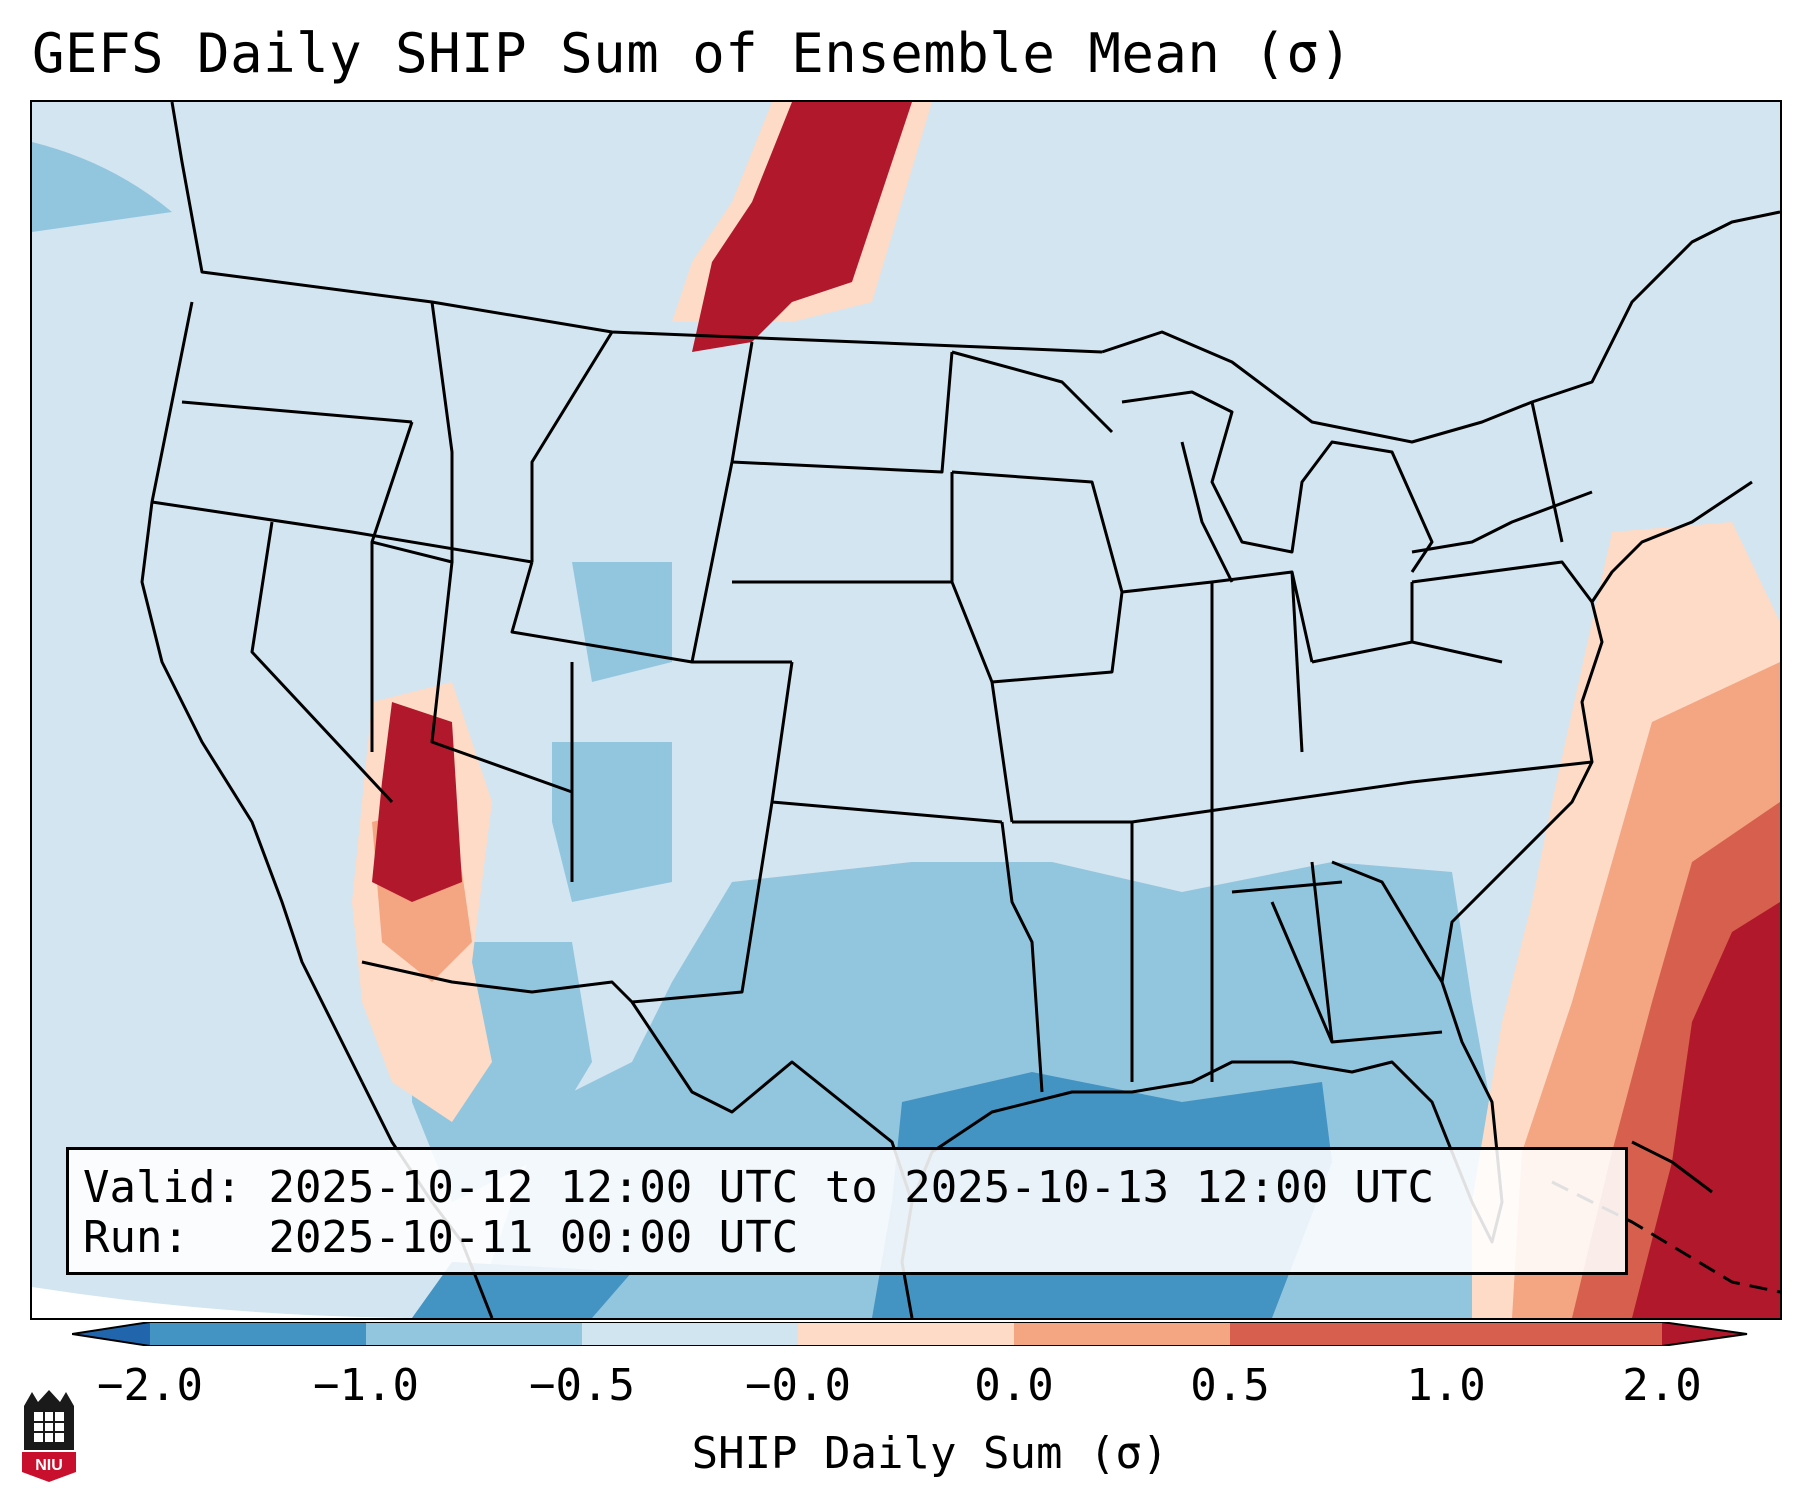 Image resolution: width=1803 pixels, height=1506 pixels. I want to click on colorbar-tick: 0.5, so click(1230, 1385).